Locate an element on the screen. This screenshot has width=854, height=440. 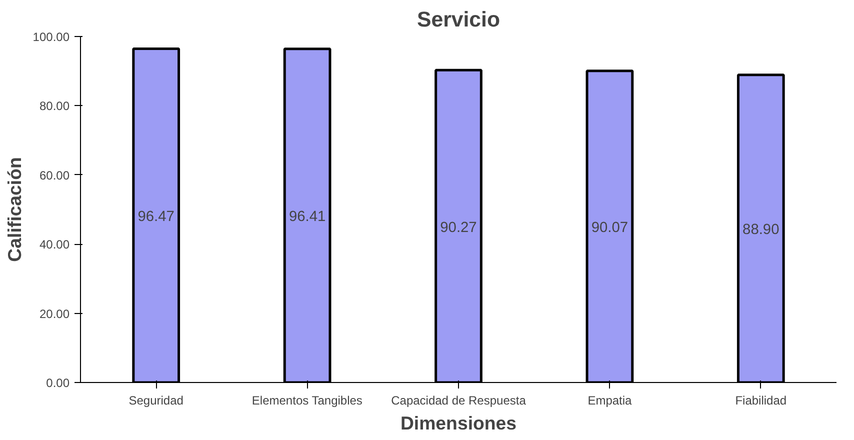
data-label: 88.90 is located at coordinates (761, 230).